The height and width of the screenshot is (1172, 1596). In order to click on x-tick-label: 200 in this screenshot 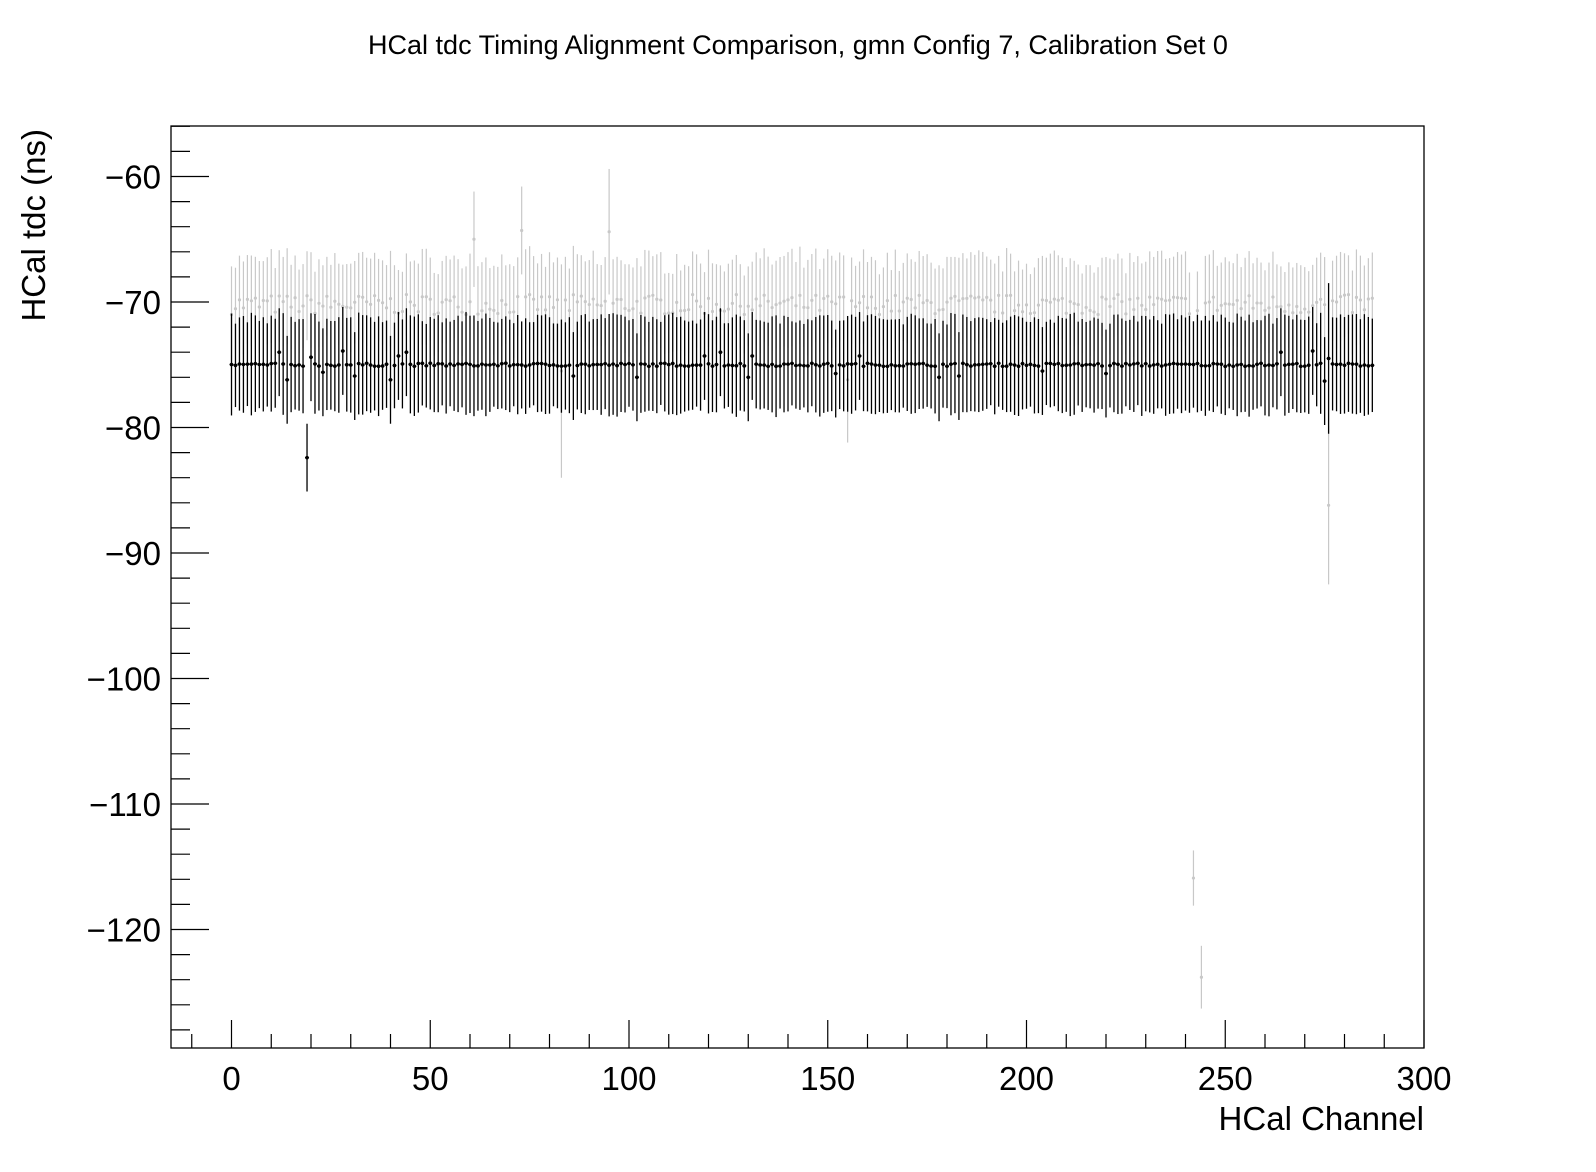, I will do `click(1026, 1078)`.